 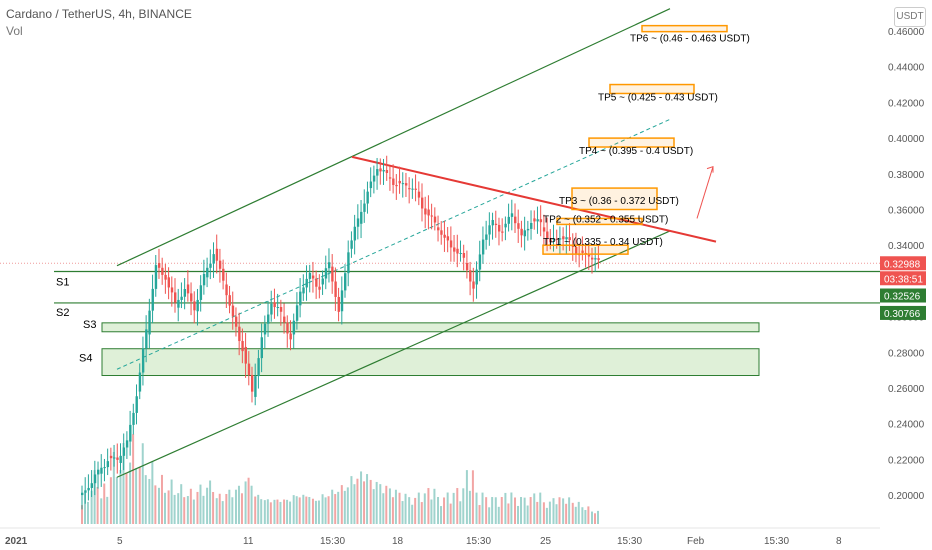 I want to click on target-label: TP3 ~ (0.36 - 0.372 USDT), so click(x=619, y=201).